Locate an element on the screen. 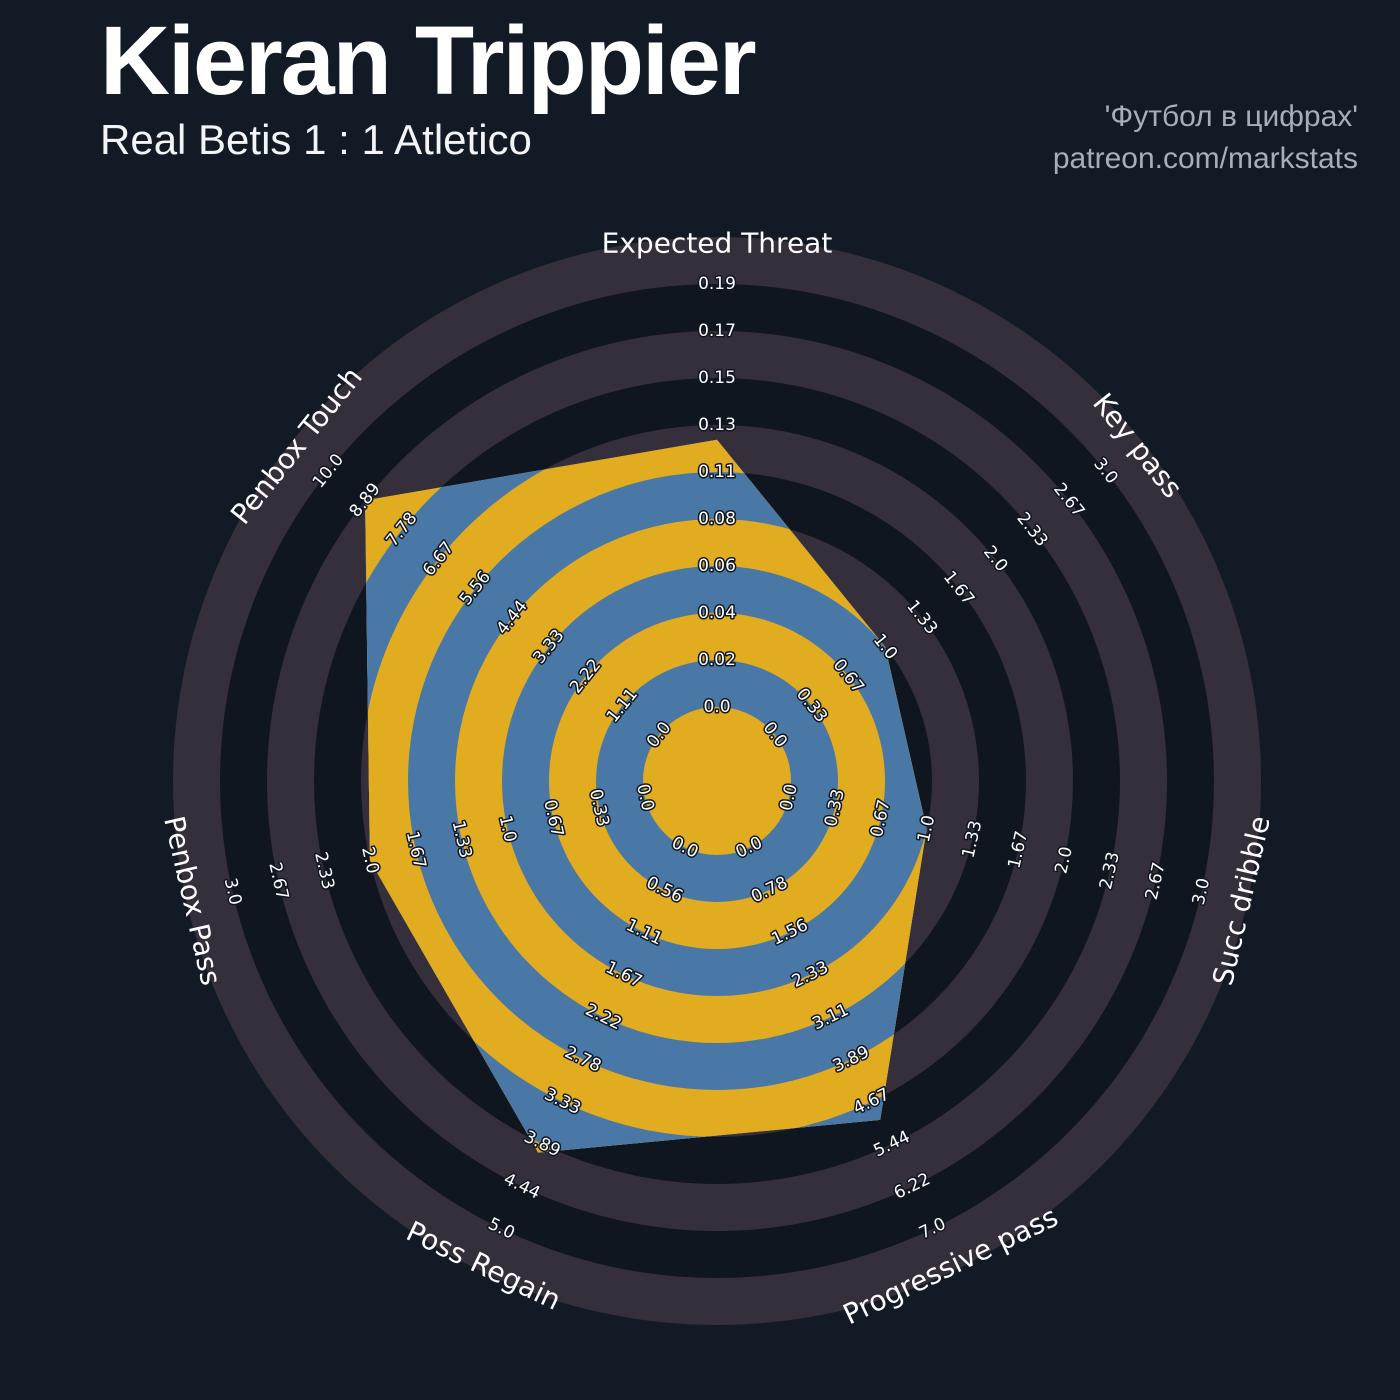  radar-ring is located at coordinates (717, 781).